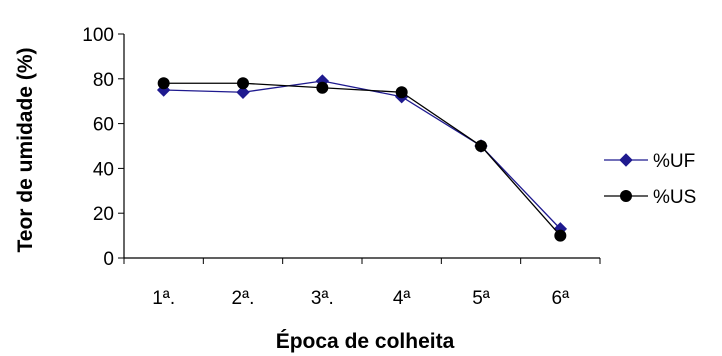 The image size is (722, 356). Describe the element at coordinates (108, 259) in the screenshot. I see `y-tick-label: 0` at that location.